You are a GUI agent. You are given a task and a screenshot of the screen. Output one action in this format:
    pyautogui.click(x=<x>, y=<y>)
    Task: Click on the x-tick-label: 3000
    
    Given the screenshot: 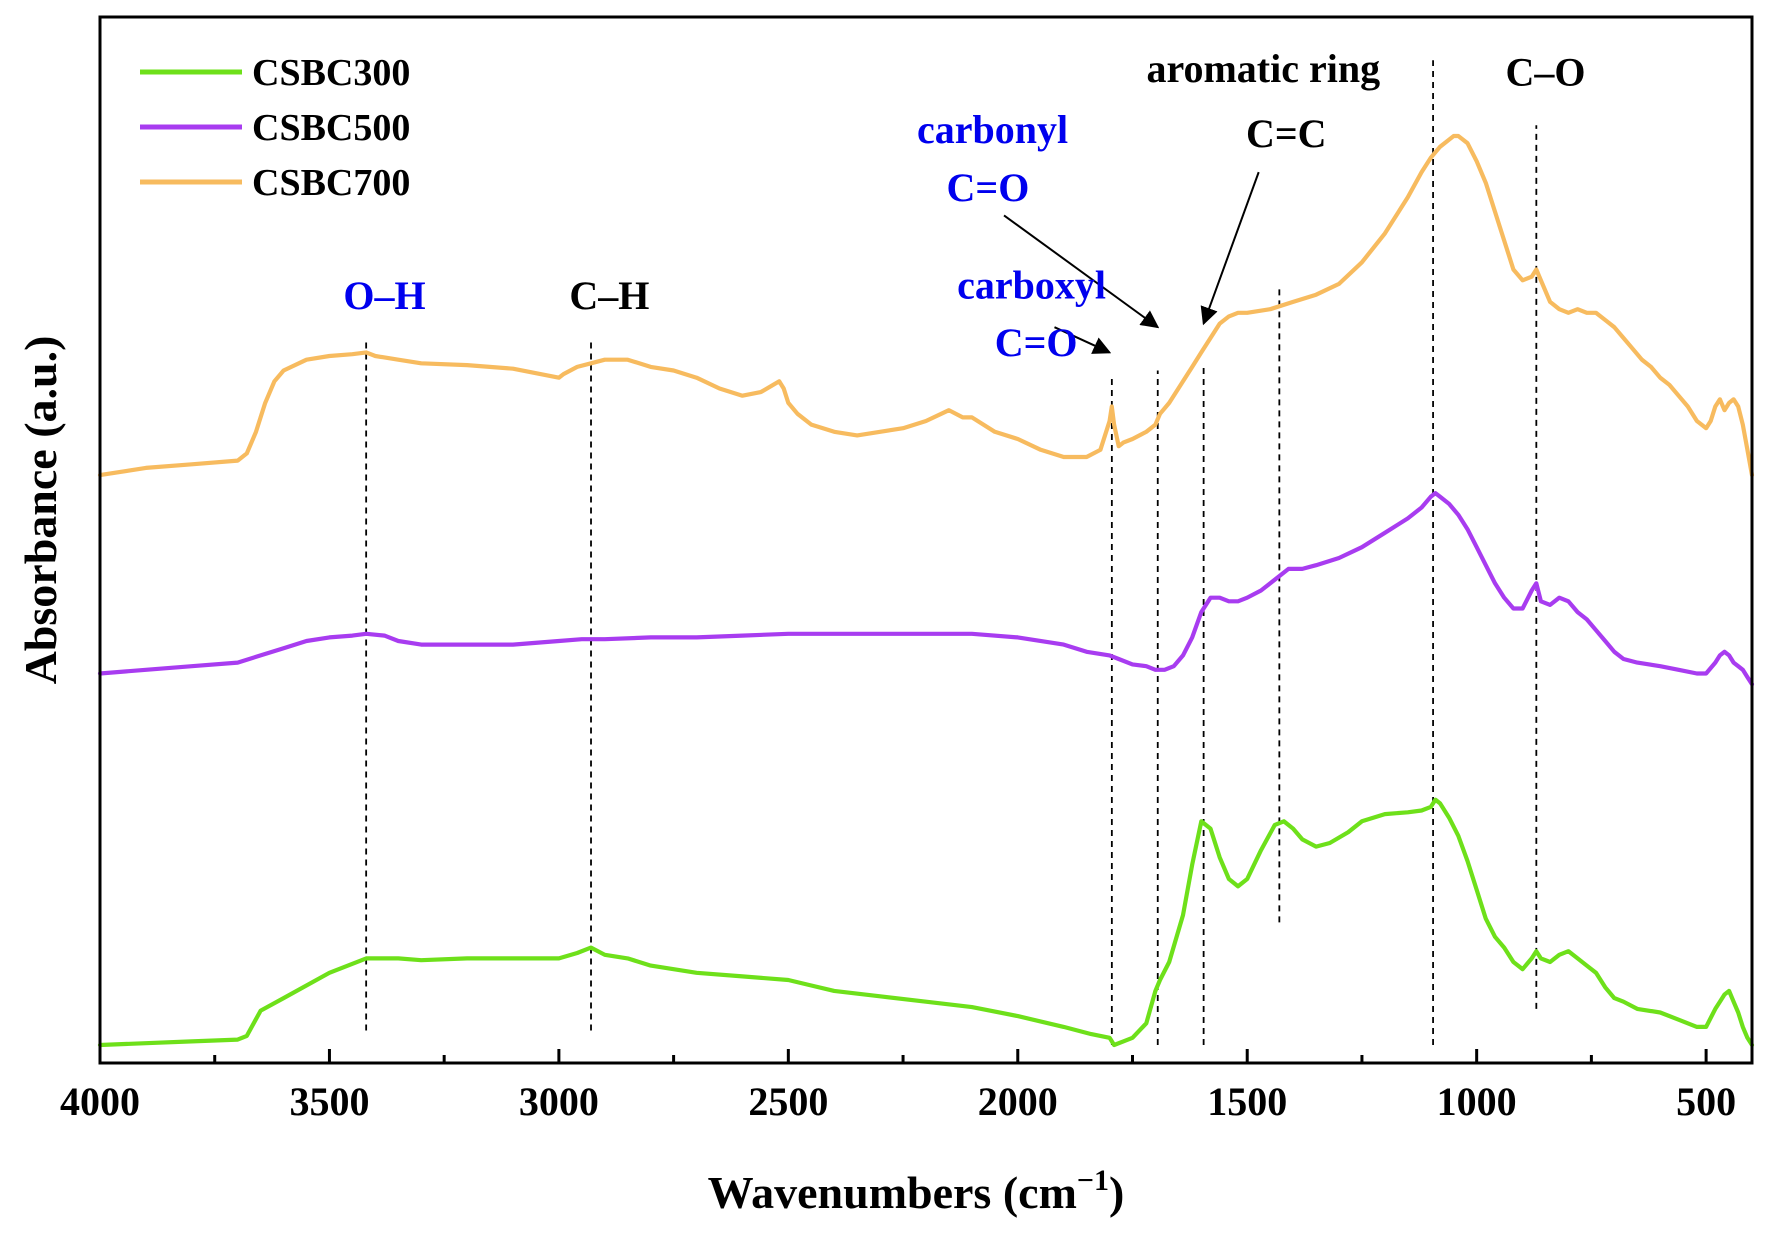 What is the action you would take?
    pyautogui.click(x=559, y=1101)
    